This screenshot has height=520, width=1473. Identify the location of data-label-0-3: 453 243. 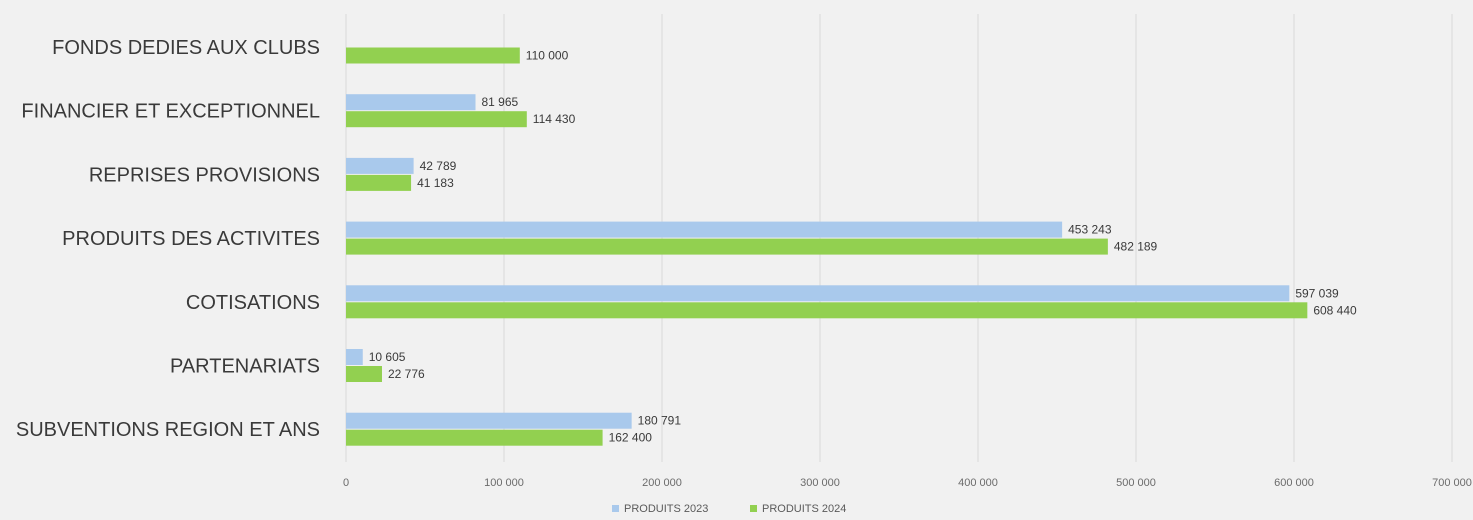
(1090, 230).